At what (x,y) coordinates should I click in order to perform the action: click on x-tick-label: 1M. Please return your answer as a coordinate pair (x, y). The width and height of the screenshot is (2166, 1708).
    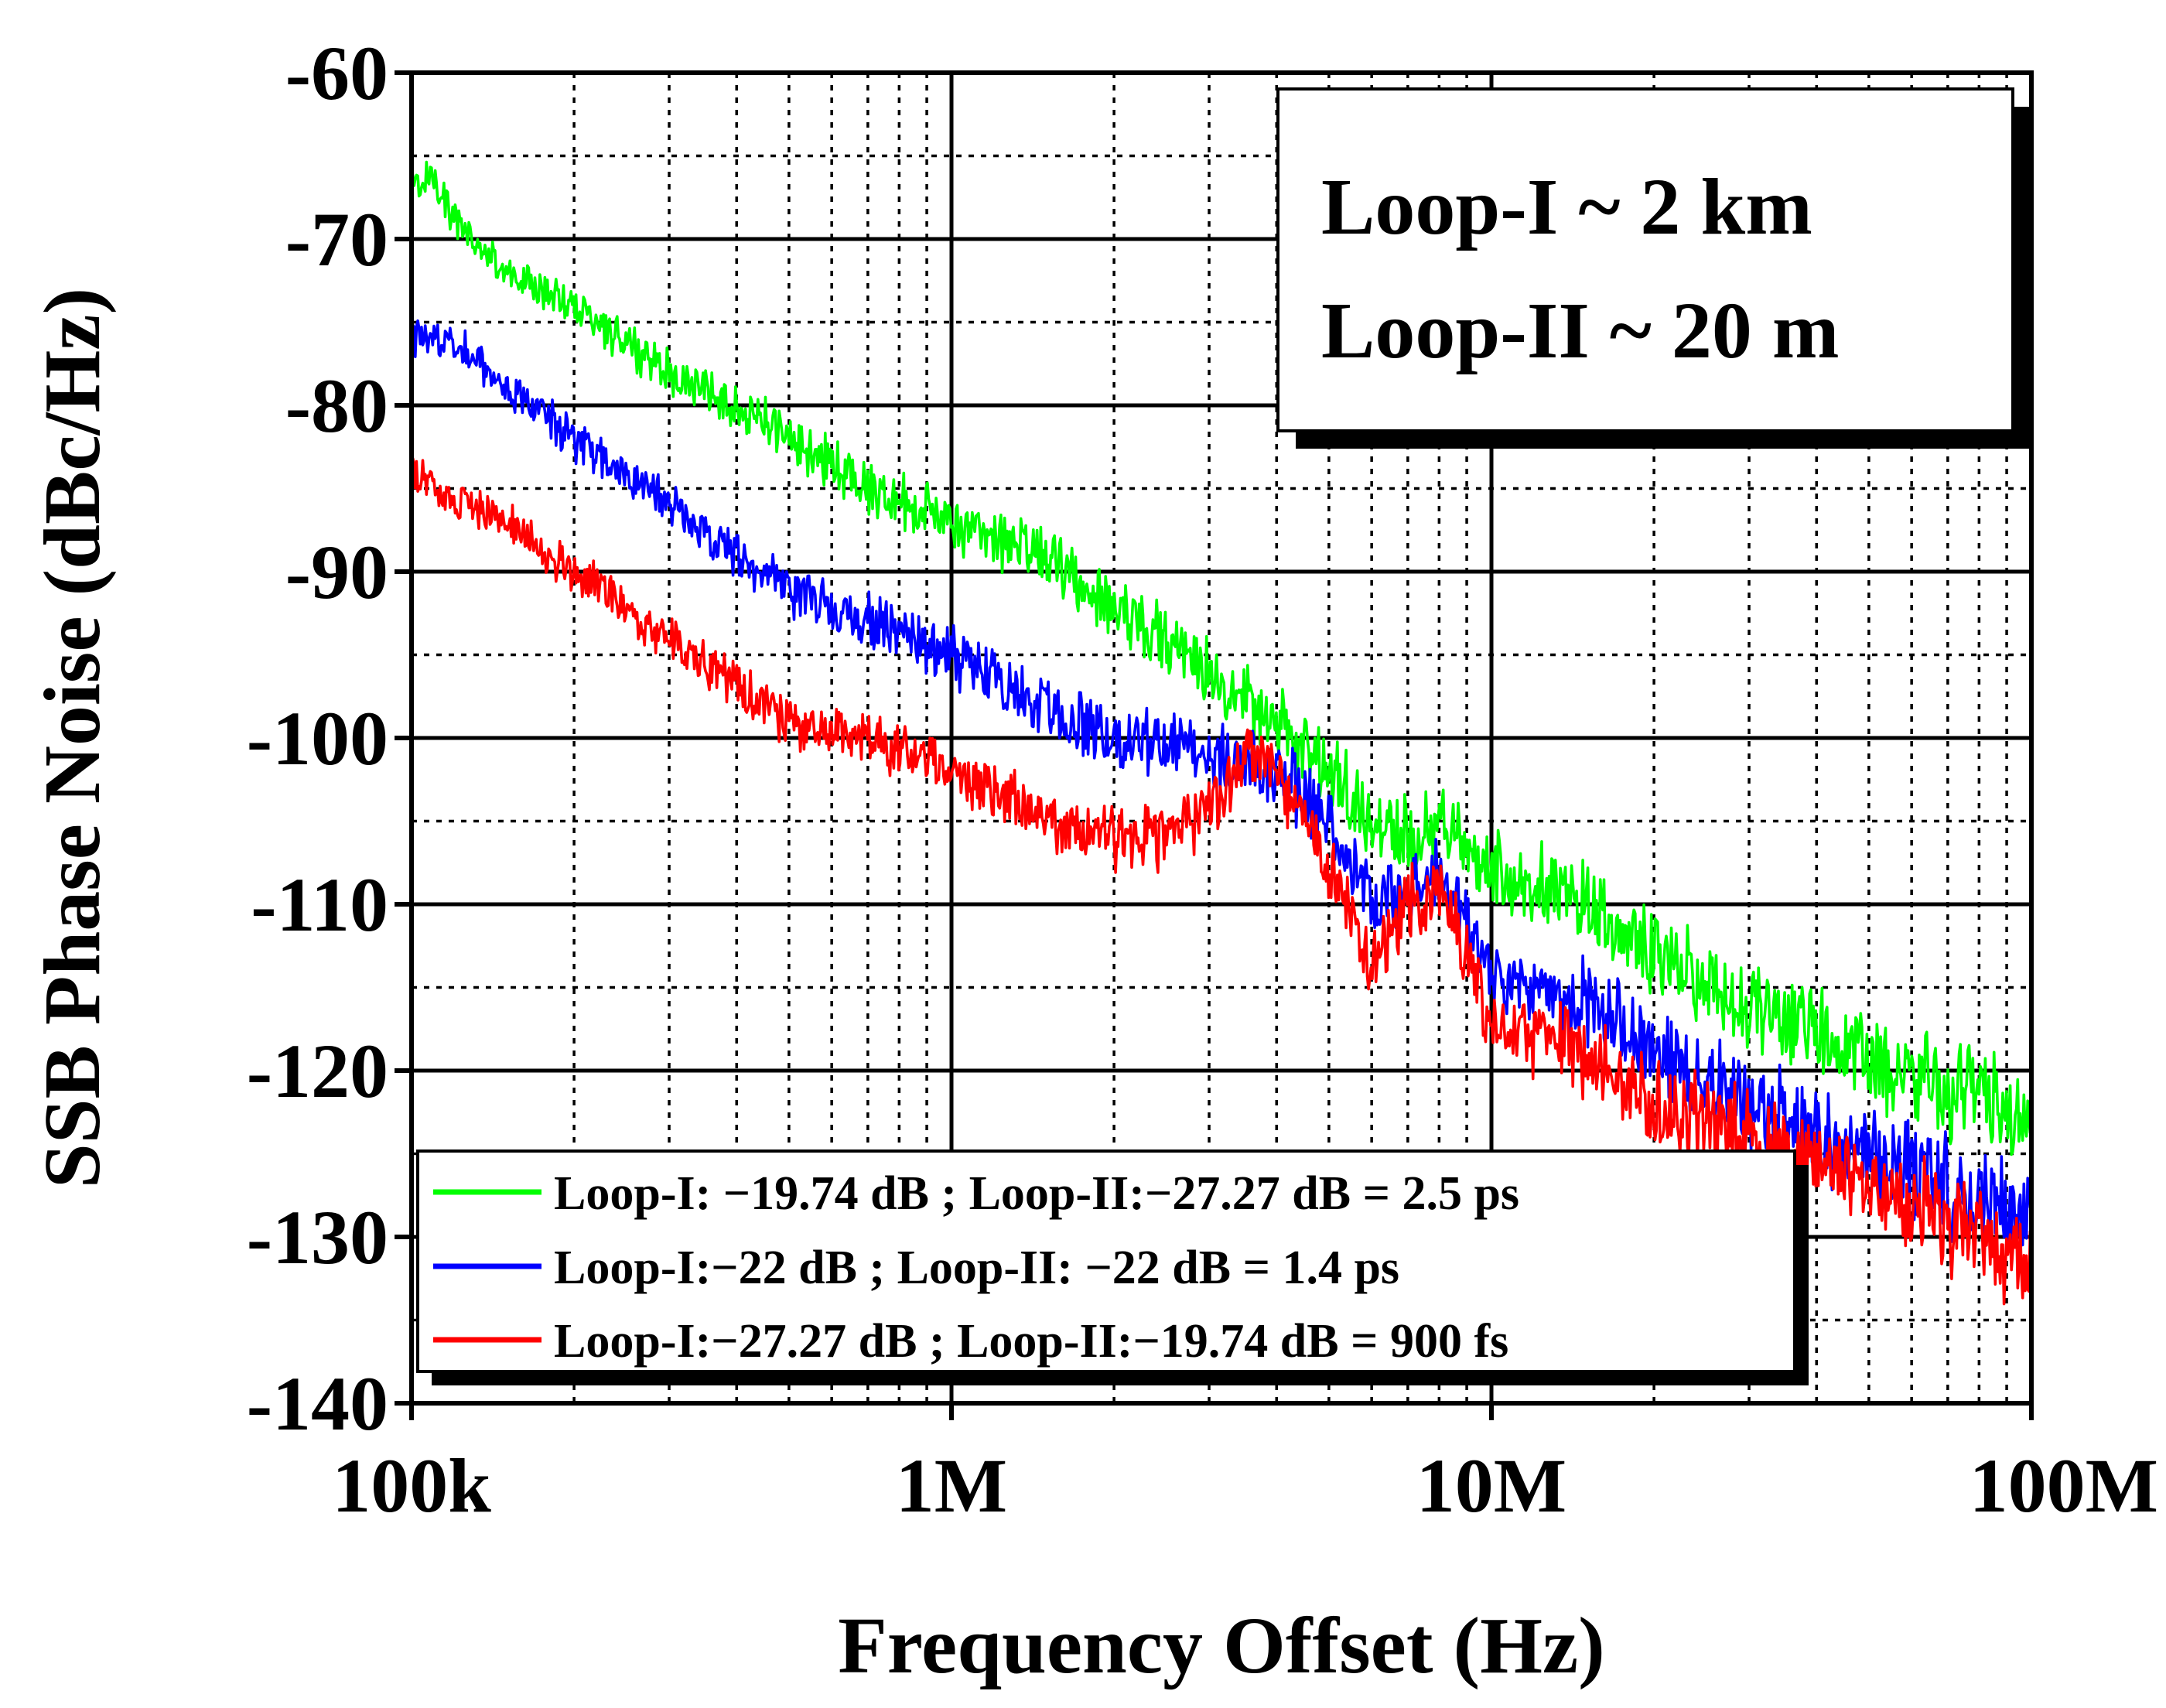
    Looking at the image, I should click on (951, 1486).